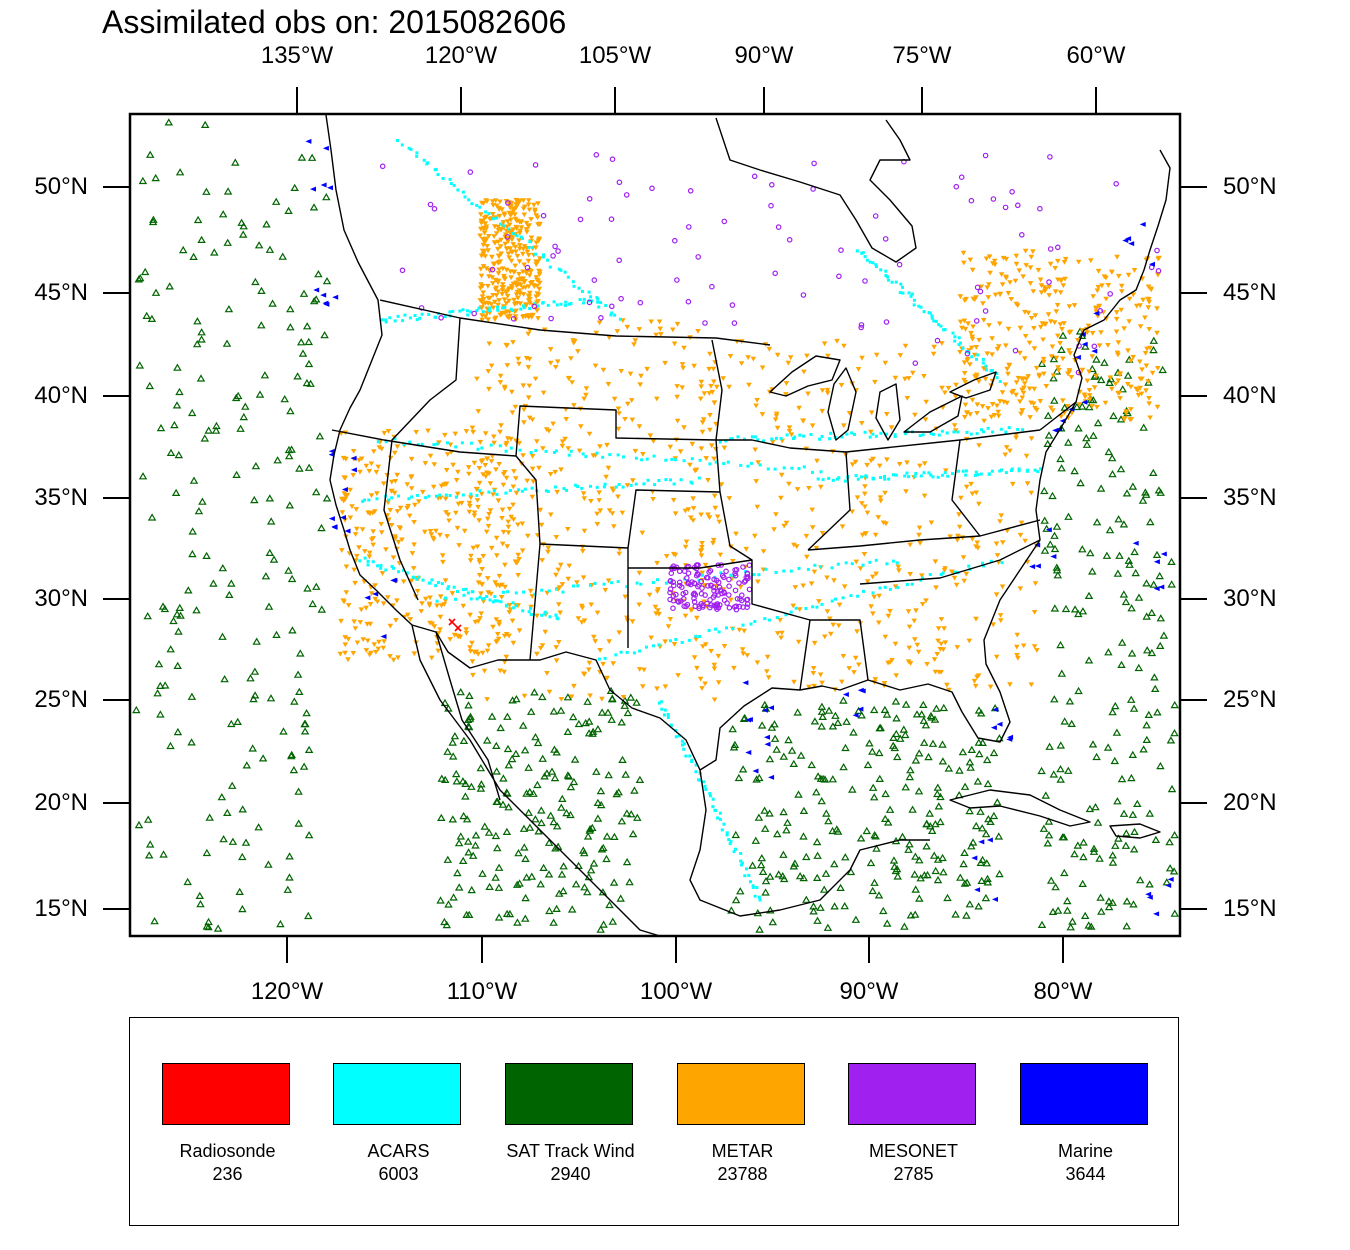 The width and height of the screenshot is (1350, 1250). What do you see at coordinates (922, 55) in the screenshot?
I see `top-lon-label: 75°W` at bounding box center [922, 55].